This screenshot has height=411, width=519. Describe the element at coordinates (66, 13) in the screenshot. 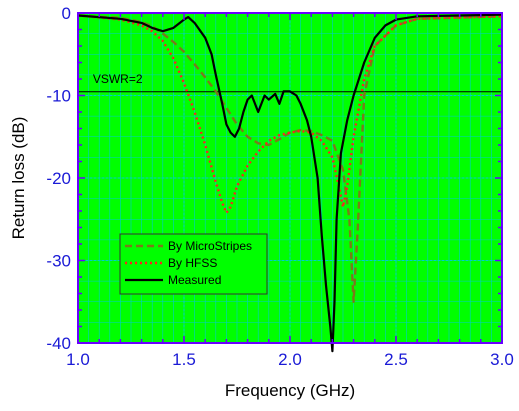

I see `y-tick-label: 0` at that location.